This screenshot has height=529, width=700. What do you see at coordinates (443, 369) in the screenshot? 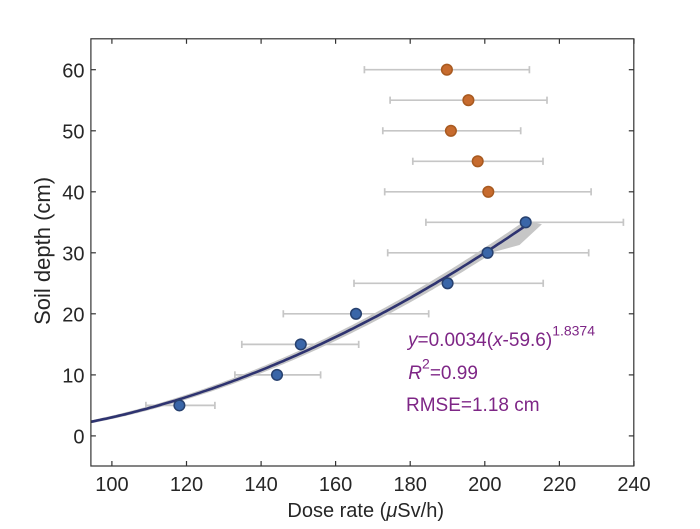
I see `svg-text: R2=0.99` at bounding box center [443, 369].